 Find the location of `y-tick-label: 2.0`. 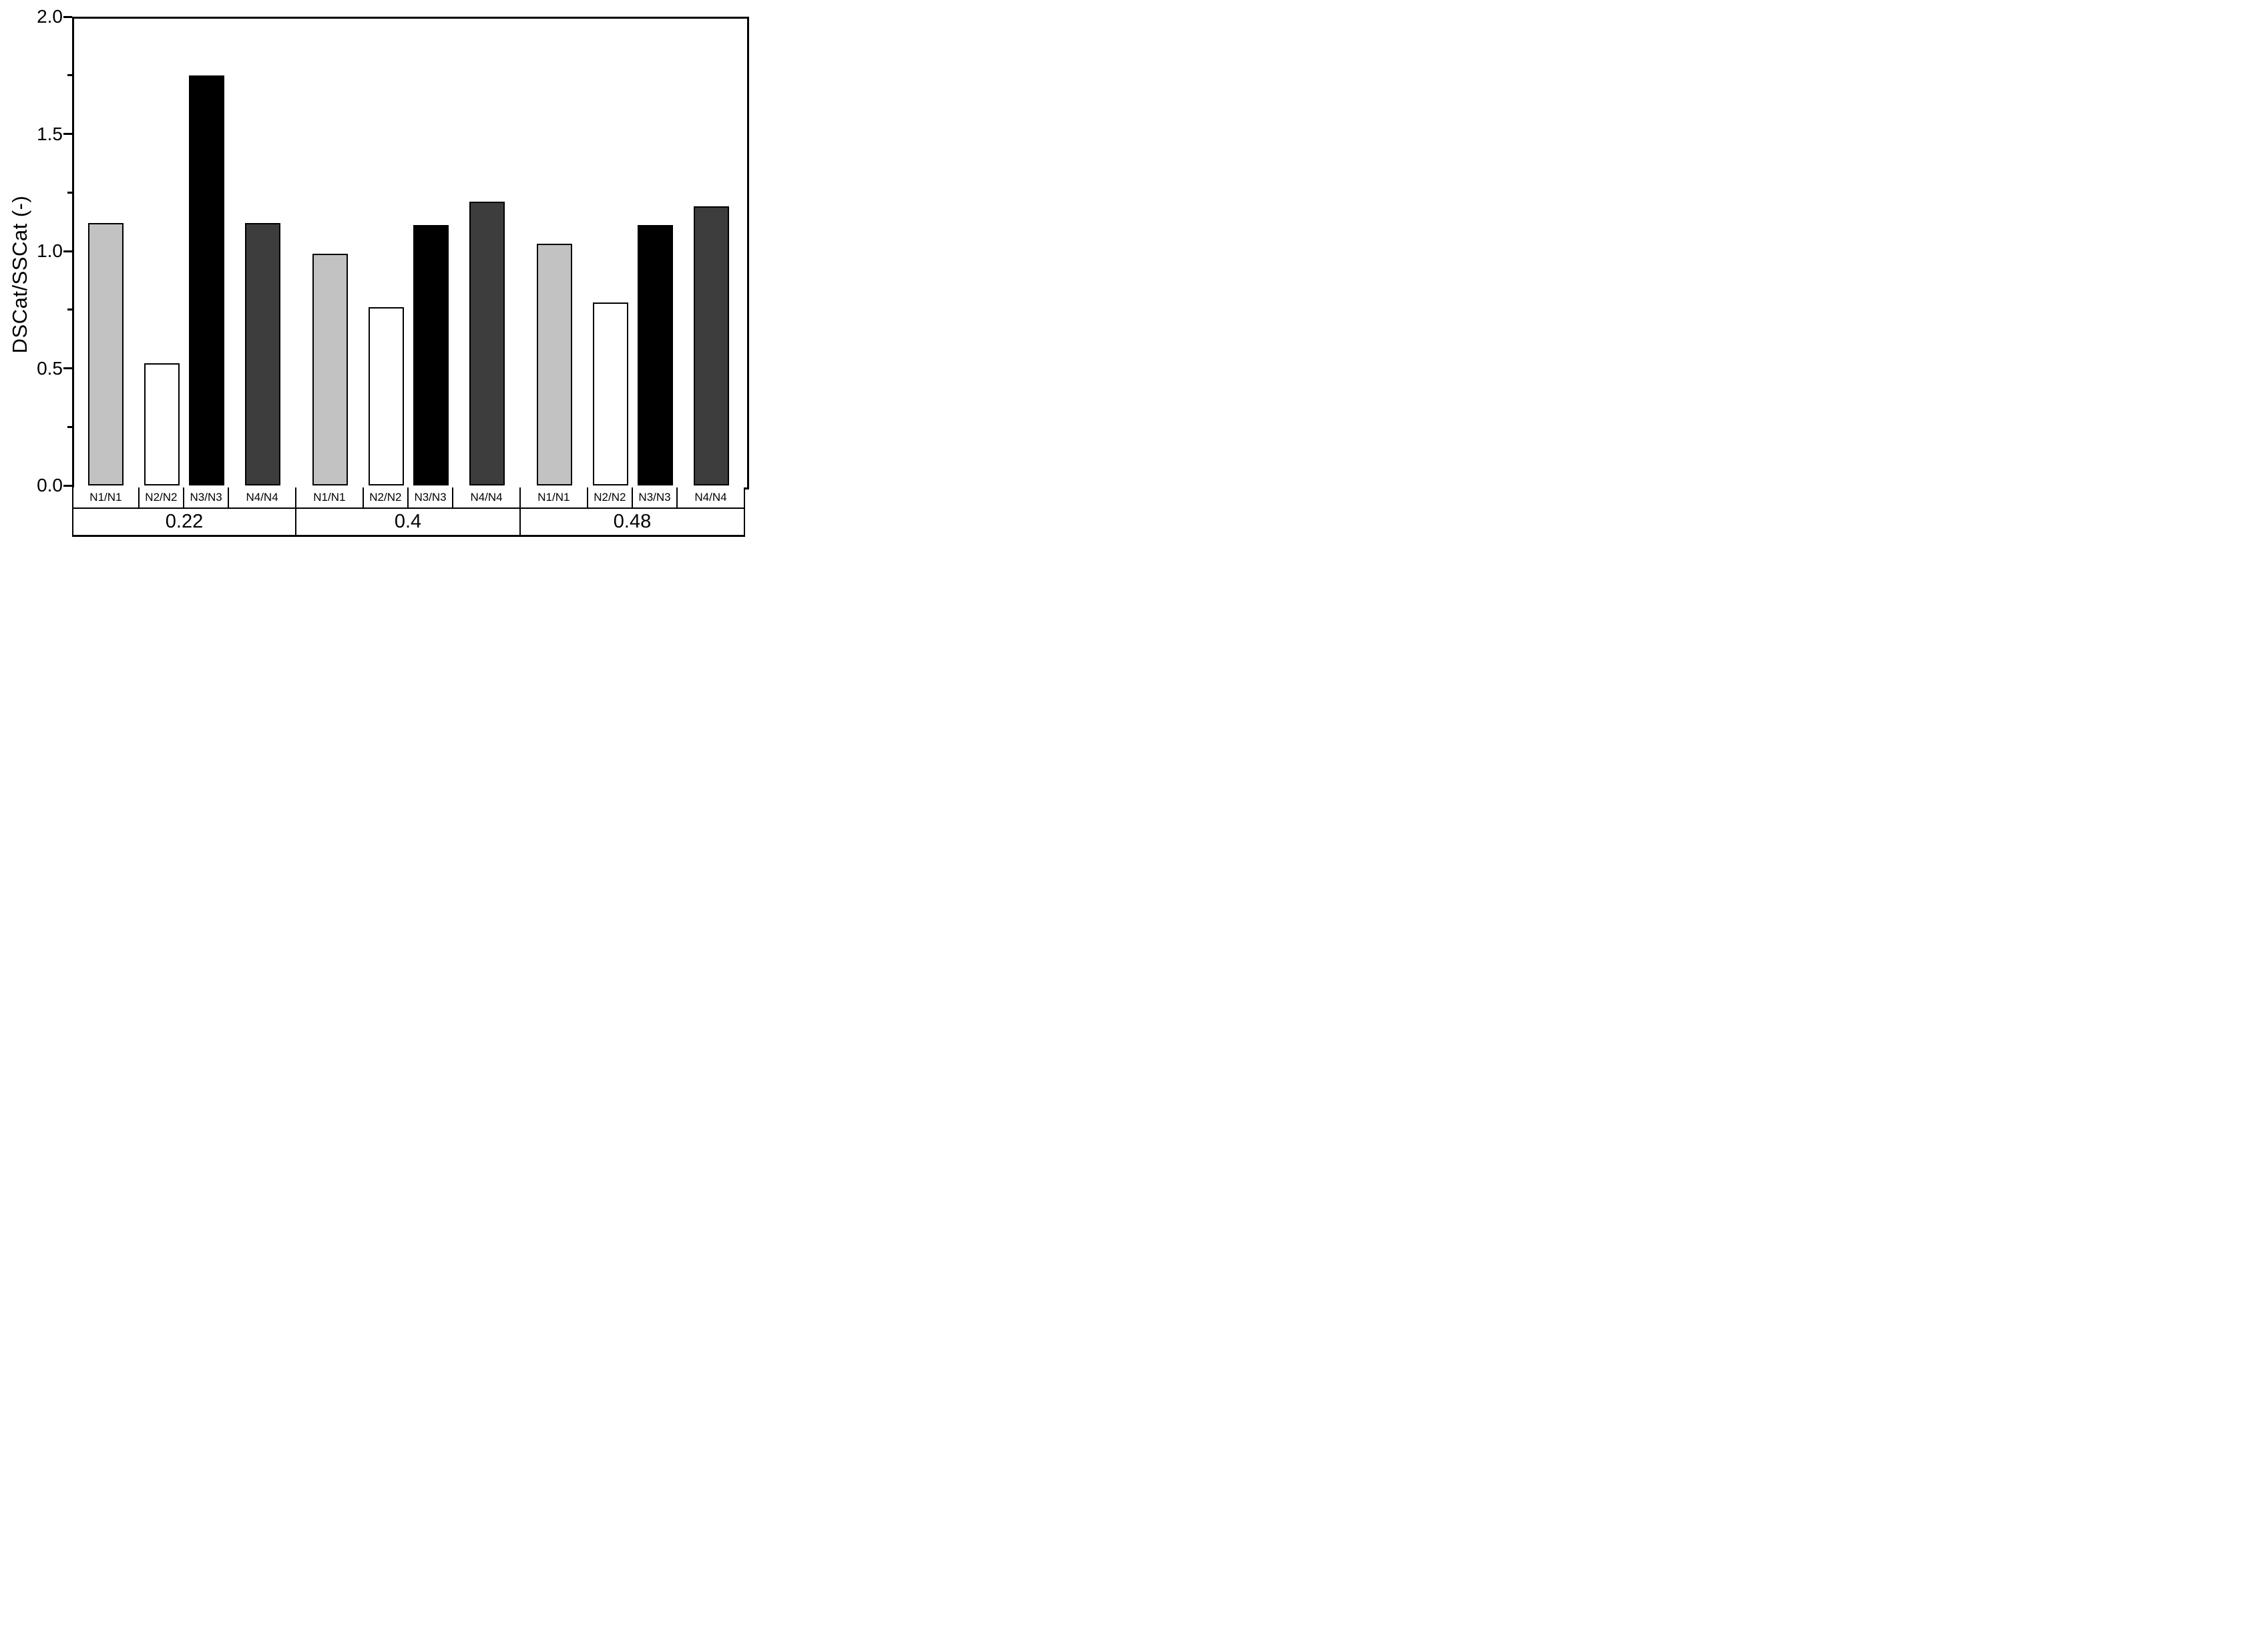

y-tick-label: 2.0 is located at coordinates (50, 16).